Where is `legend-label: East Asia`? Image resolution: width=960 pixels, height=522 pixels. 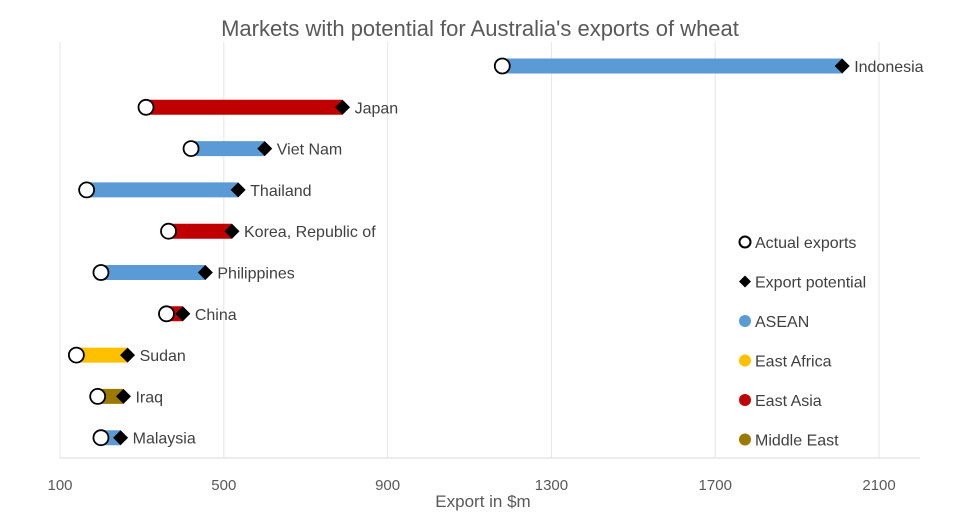
legend-label: East Asia is located at coordinates (788, 401).